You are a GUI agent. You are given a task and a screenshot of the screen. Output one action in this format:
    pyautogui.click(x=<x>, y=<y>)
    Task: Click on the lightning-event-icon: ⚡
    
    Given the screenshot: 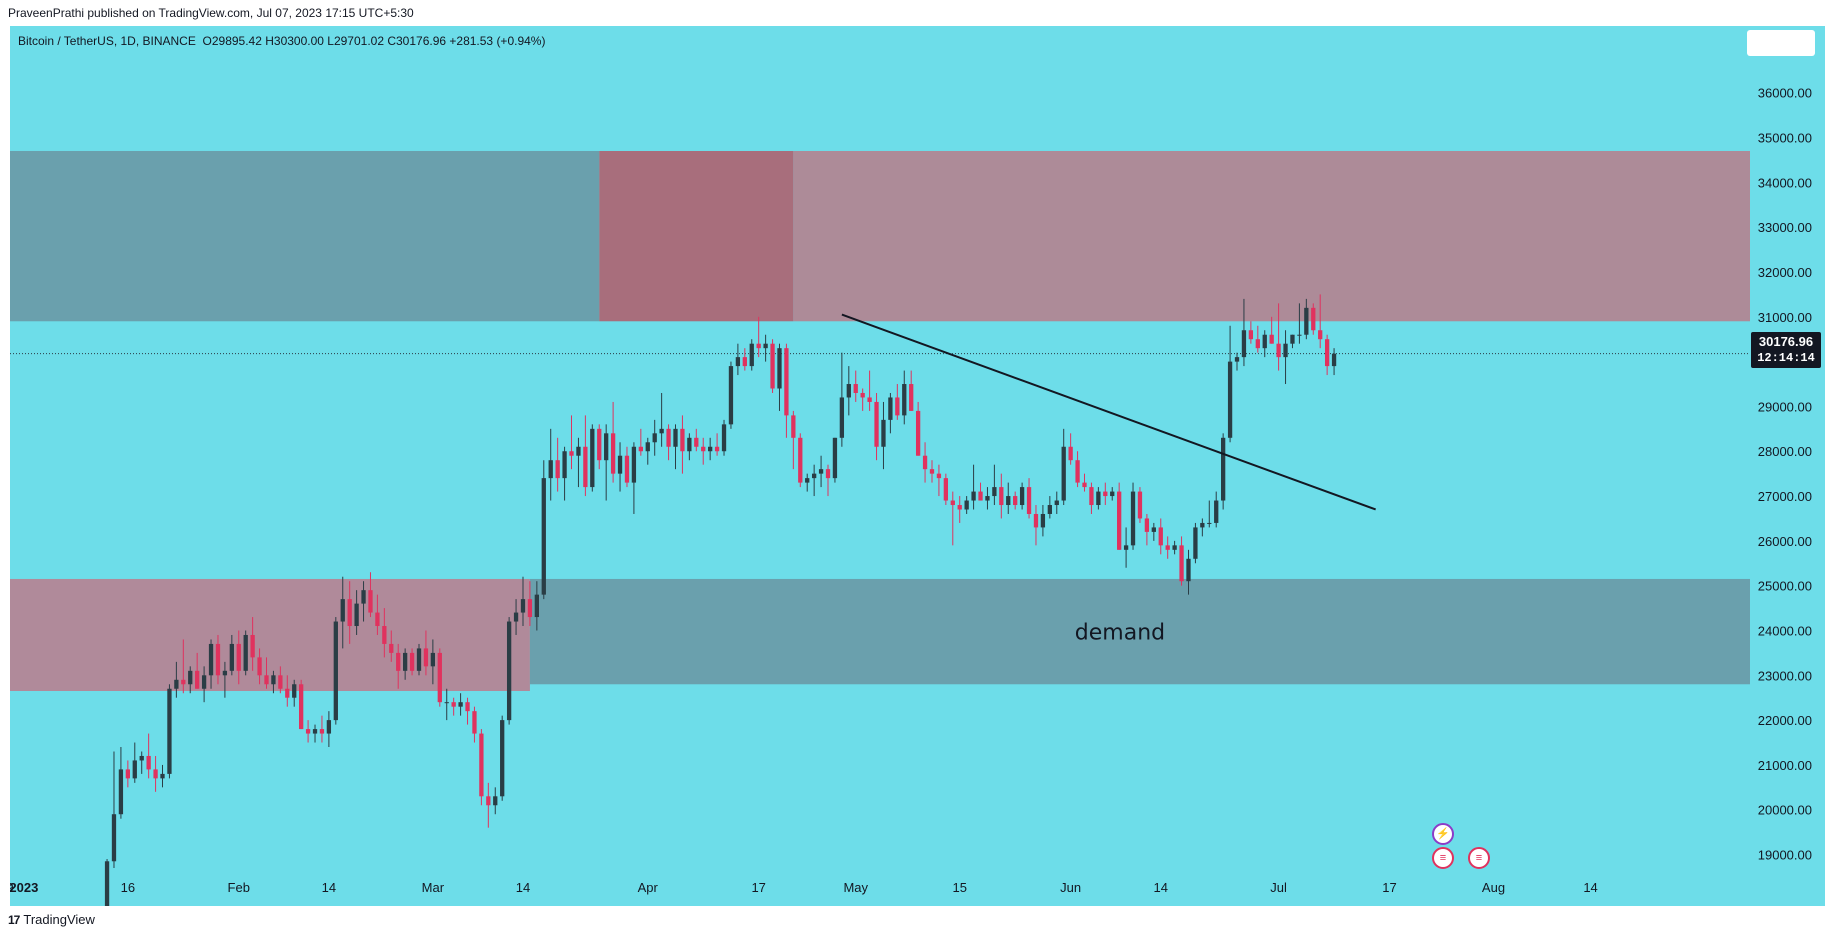 What is the action you would take?
    pyautogui.click(x=1443, y=834)
    